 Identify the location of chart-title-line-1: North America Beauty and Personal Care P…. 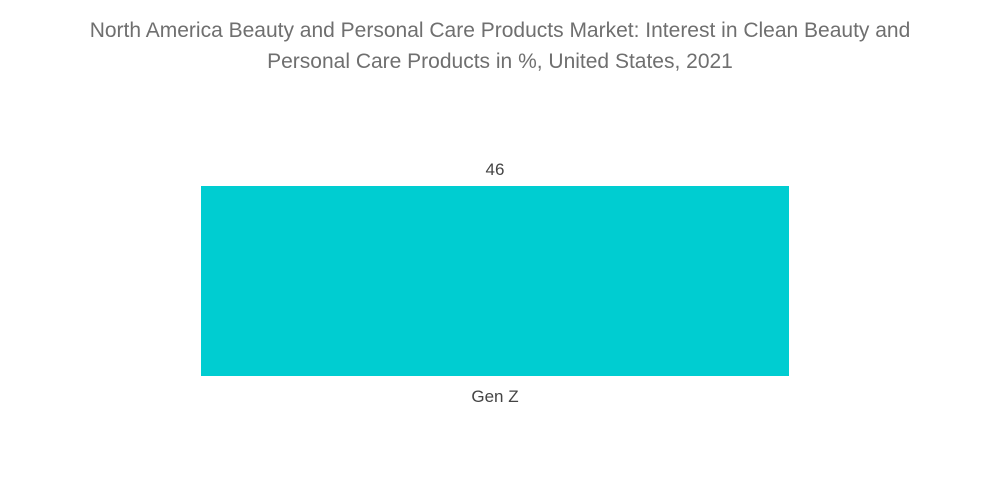
(500, 30).